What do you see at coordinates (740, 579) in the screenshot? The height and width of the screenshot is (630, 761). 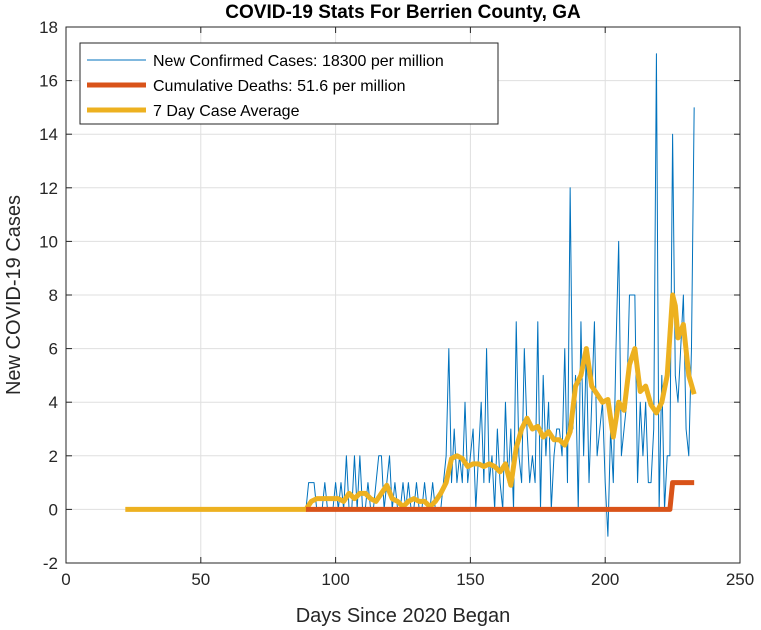 I see `x-tick-label: 250` at bounding box center [740, 579].